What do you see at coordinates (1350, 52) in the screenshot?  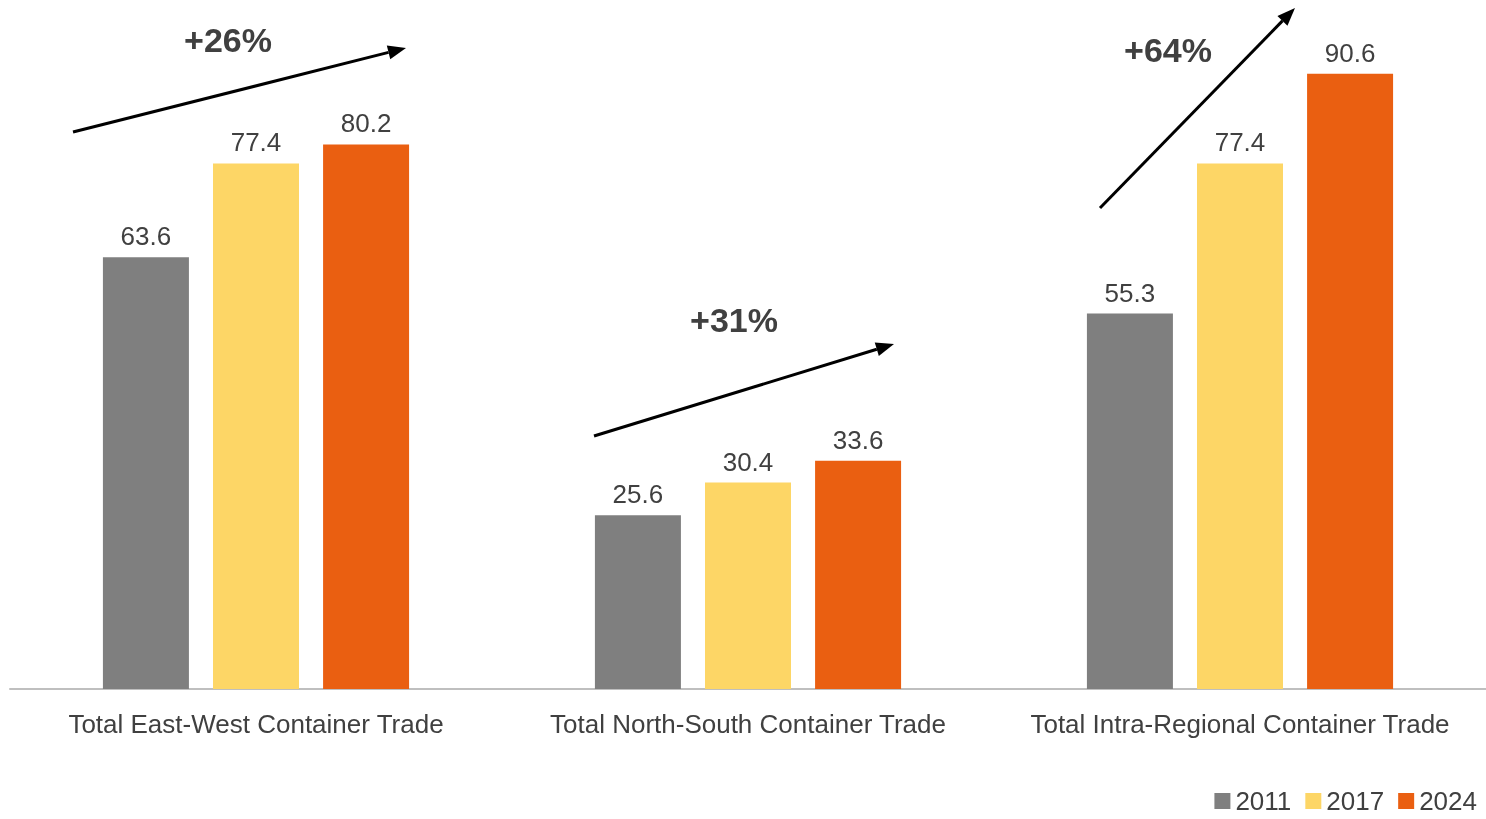 I see `data-label: 90.6` at bounding box center [1350, 52].